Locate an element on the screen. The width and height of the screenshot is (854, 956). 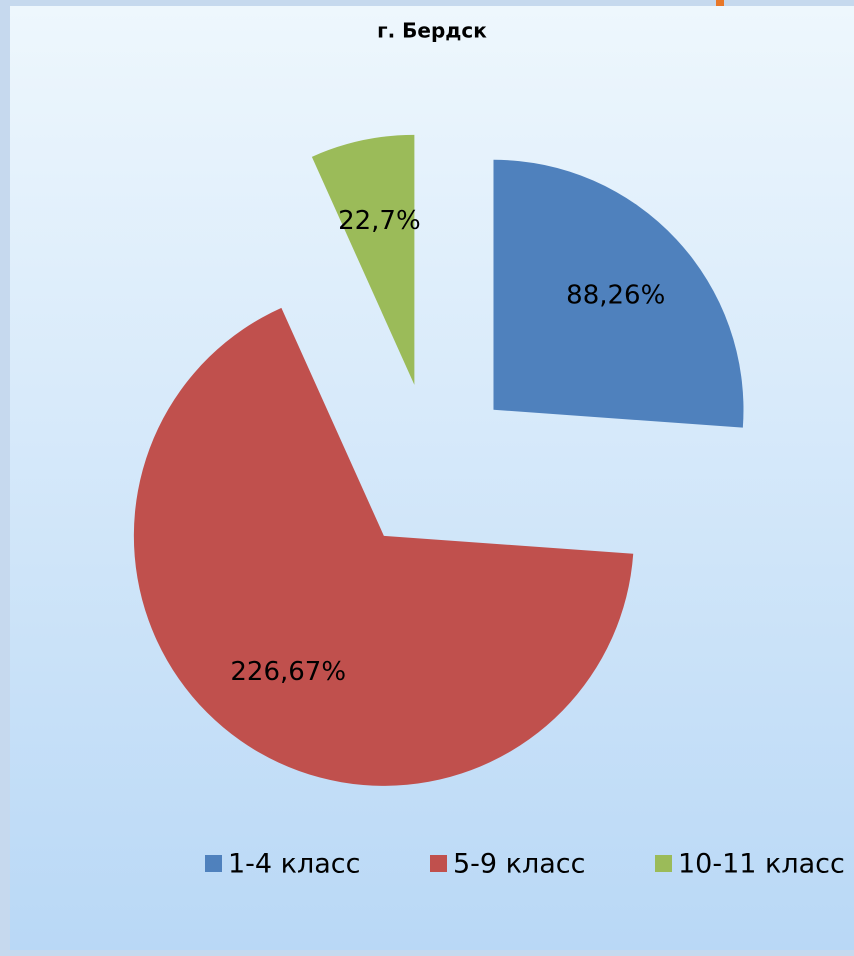
legend-label: 1-4 класс is located at coordinates (294, 864).